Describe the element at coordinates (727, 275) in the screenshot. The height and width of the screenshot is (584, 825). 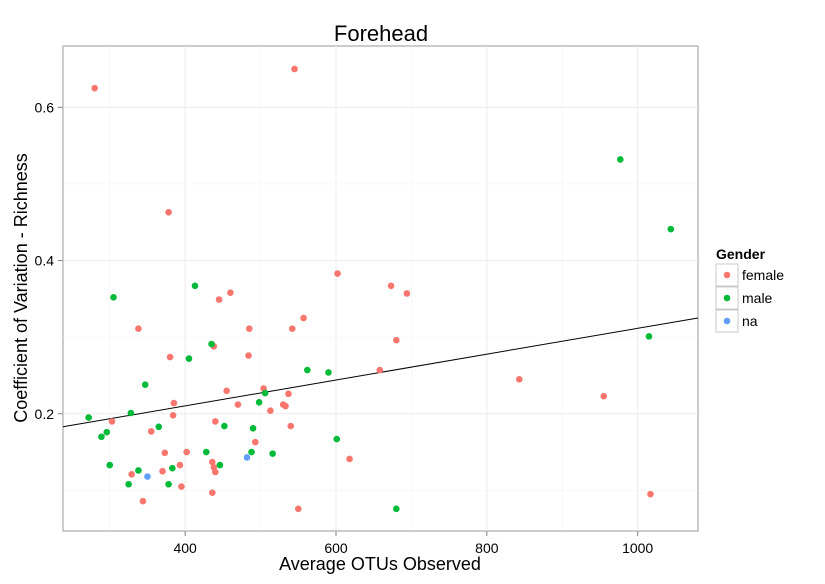
I see `legend-marker-female` at that location.